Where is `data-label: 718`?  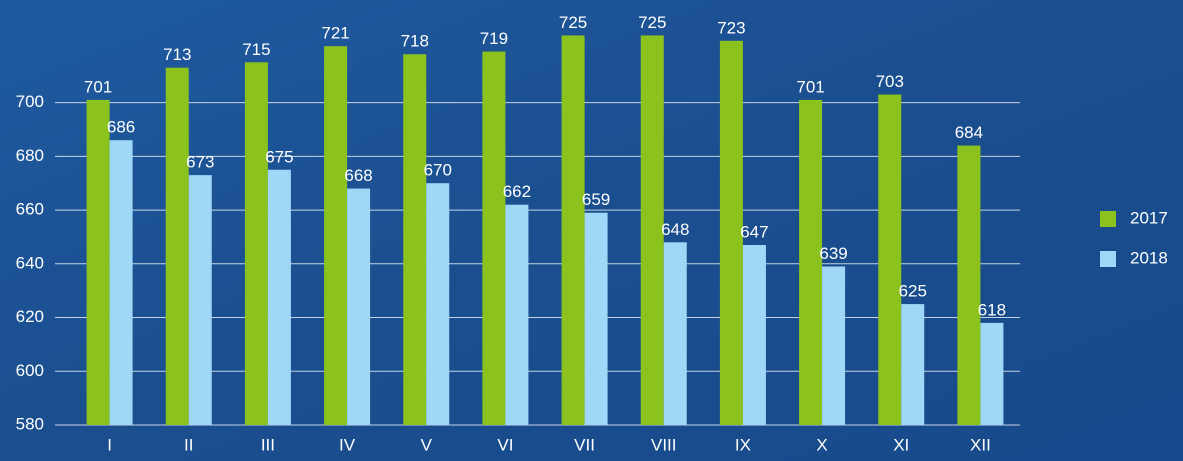 data-label: 718 is located at coordinates (415, 41).